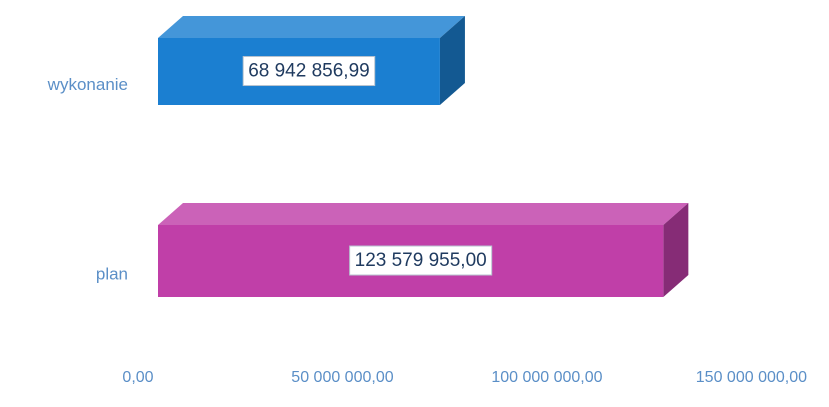 The width and height of the screenshot is (829, 407). What do you see at coordinates (112, 273) in the screenshot?
I see `category-label: plan` at bounding box center [112, 273].